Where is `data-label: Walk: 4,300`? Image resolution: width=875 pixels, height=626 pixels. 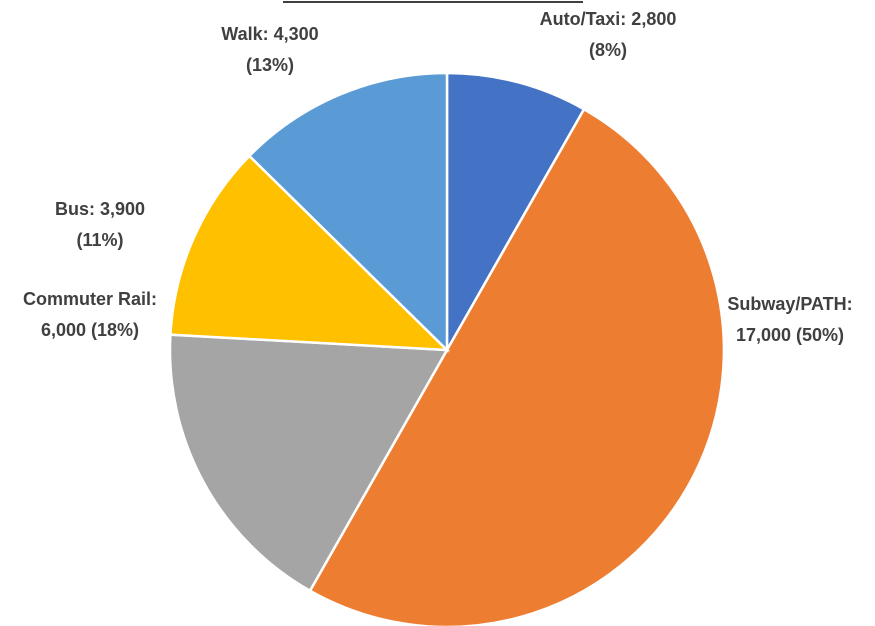
data-label: Walk: 4,300 is located at coordinates (269, 34).